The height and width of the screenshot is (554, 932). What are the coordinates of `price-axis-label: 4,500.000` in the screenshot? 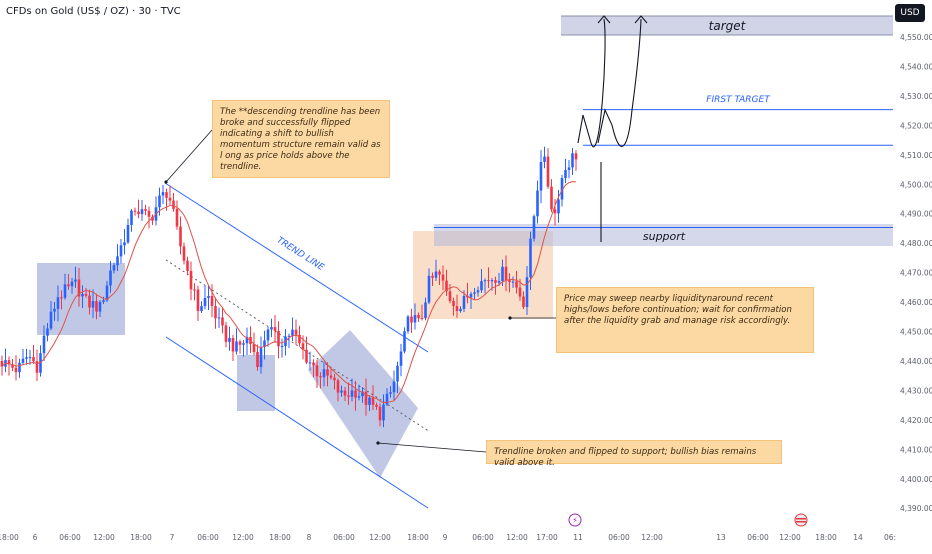 It's located at (916, 184).